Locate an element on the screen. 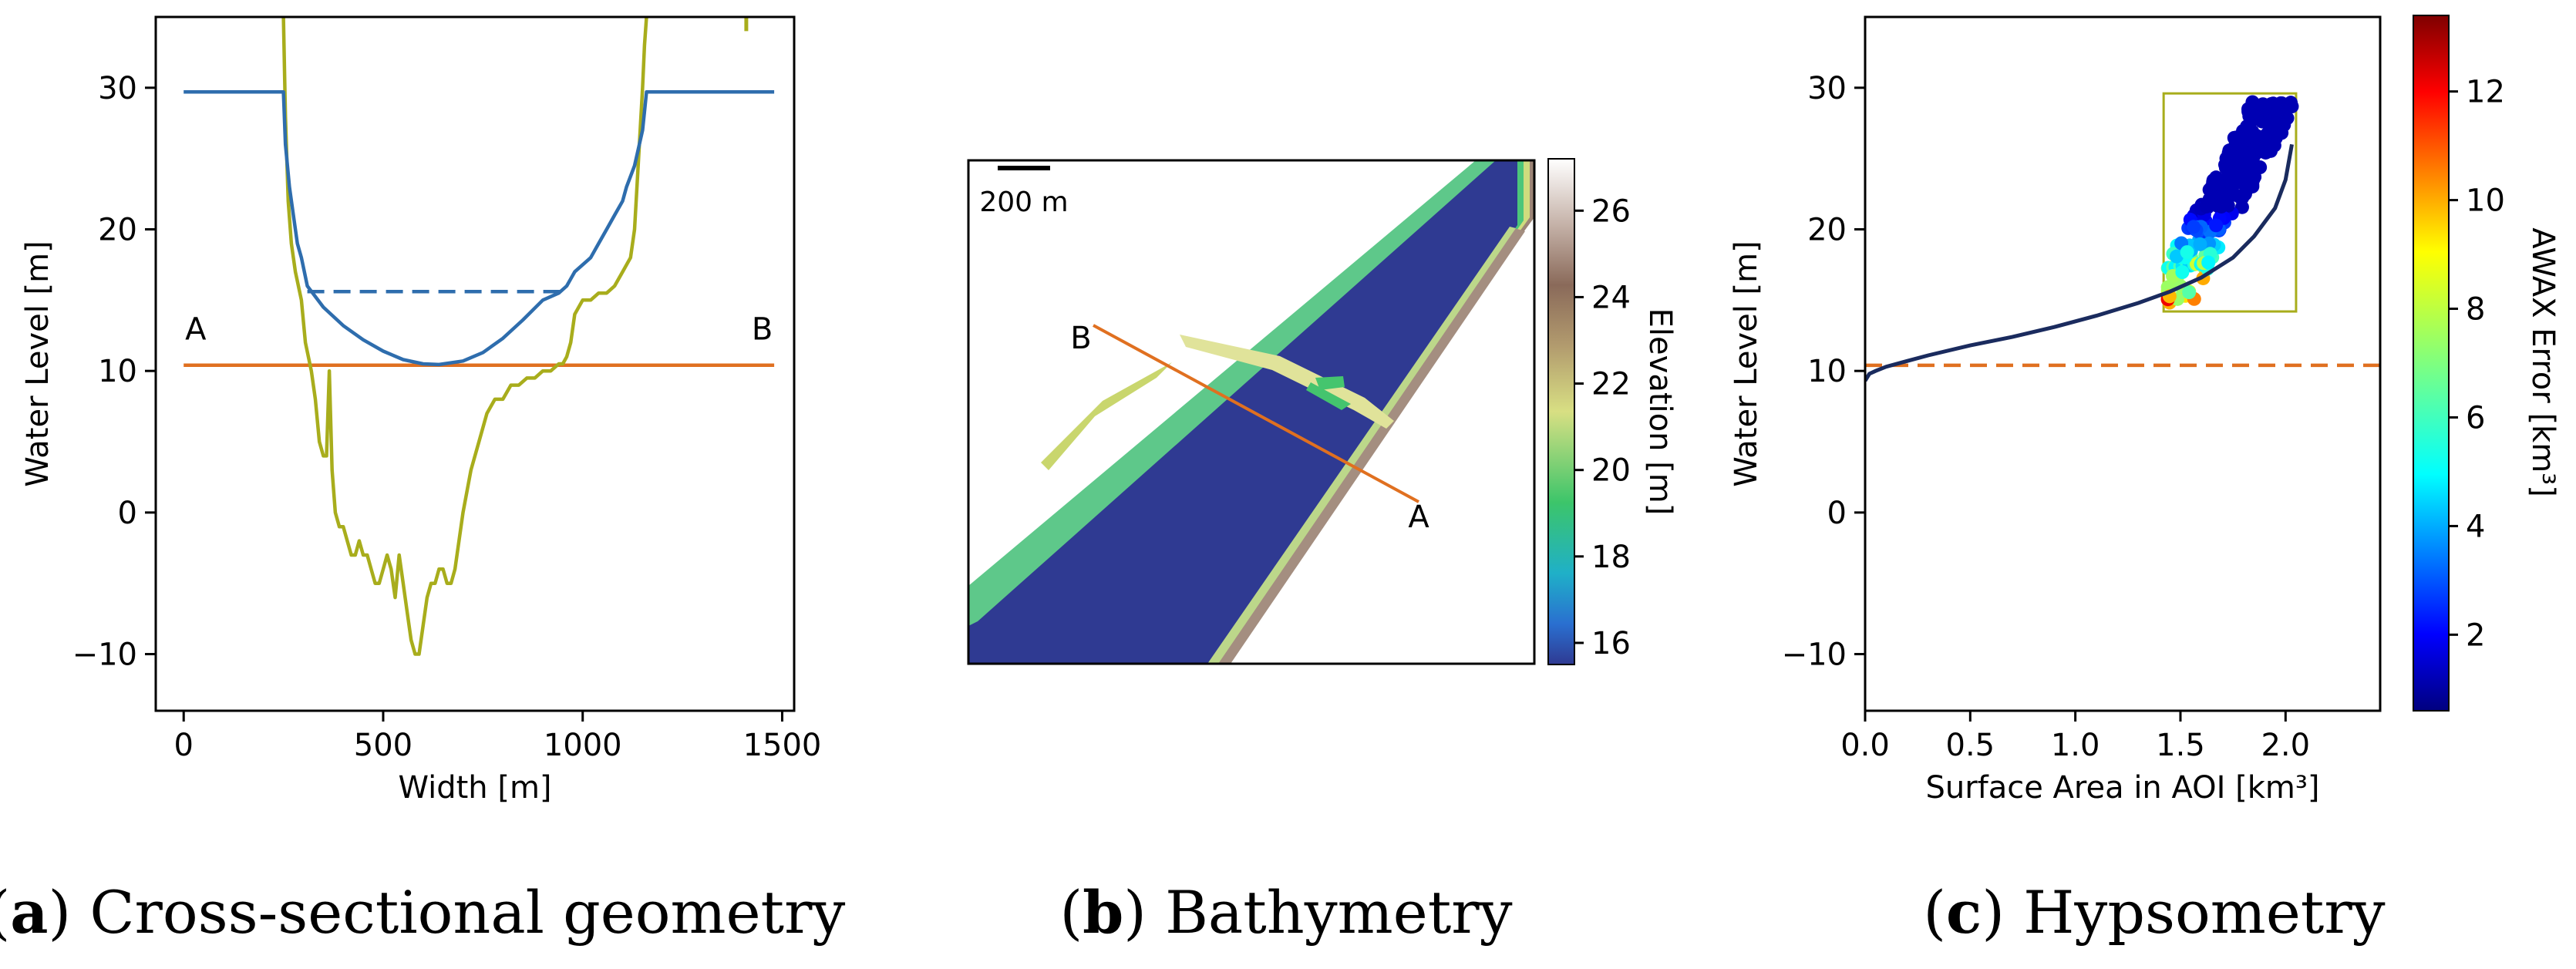  error-colorbar-label: AWAX Error [km³] is located at coordinates (2543, 362).